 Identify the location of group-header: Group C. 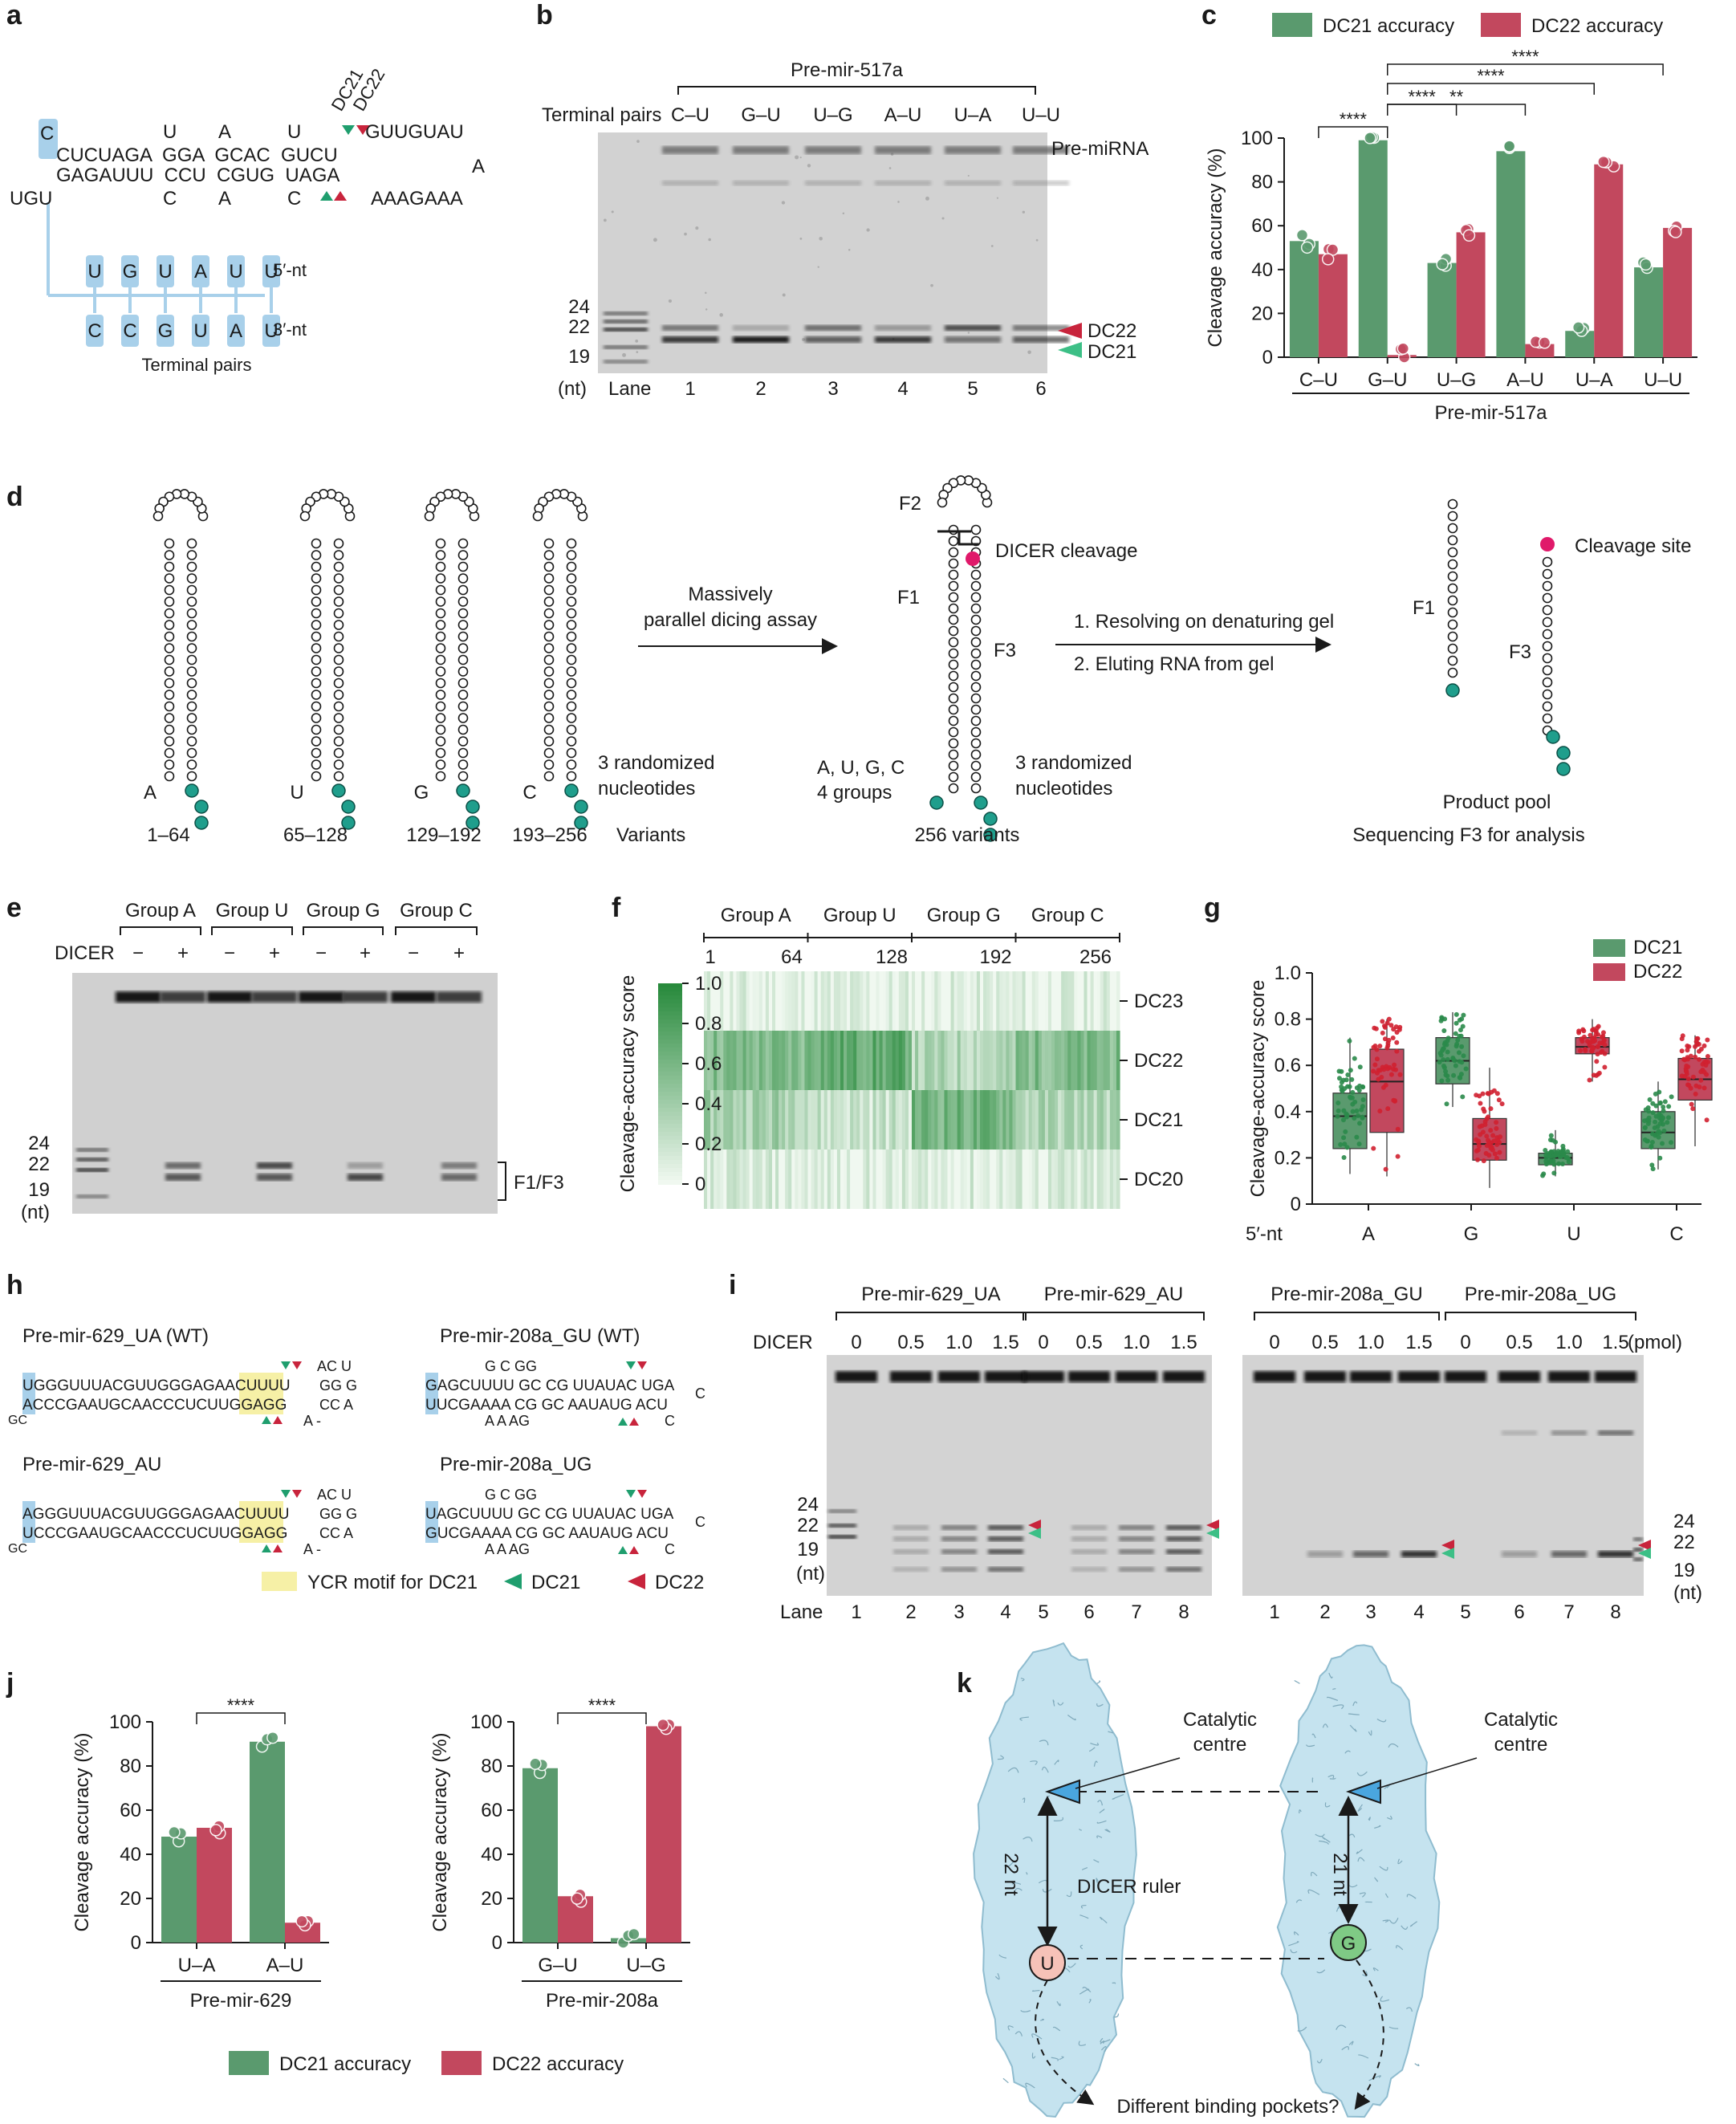
(436, 911).